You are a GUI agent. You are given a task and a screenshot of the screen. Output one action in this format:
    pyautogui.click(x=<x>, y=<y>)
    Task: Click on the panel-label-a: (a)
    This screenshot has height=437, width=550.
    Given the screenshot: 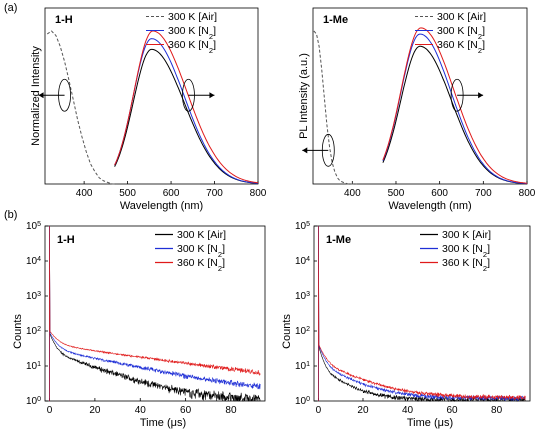 What is the action you would take?
    pyautogui.click(x=10, y=8)
    